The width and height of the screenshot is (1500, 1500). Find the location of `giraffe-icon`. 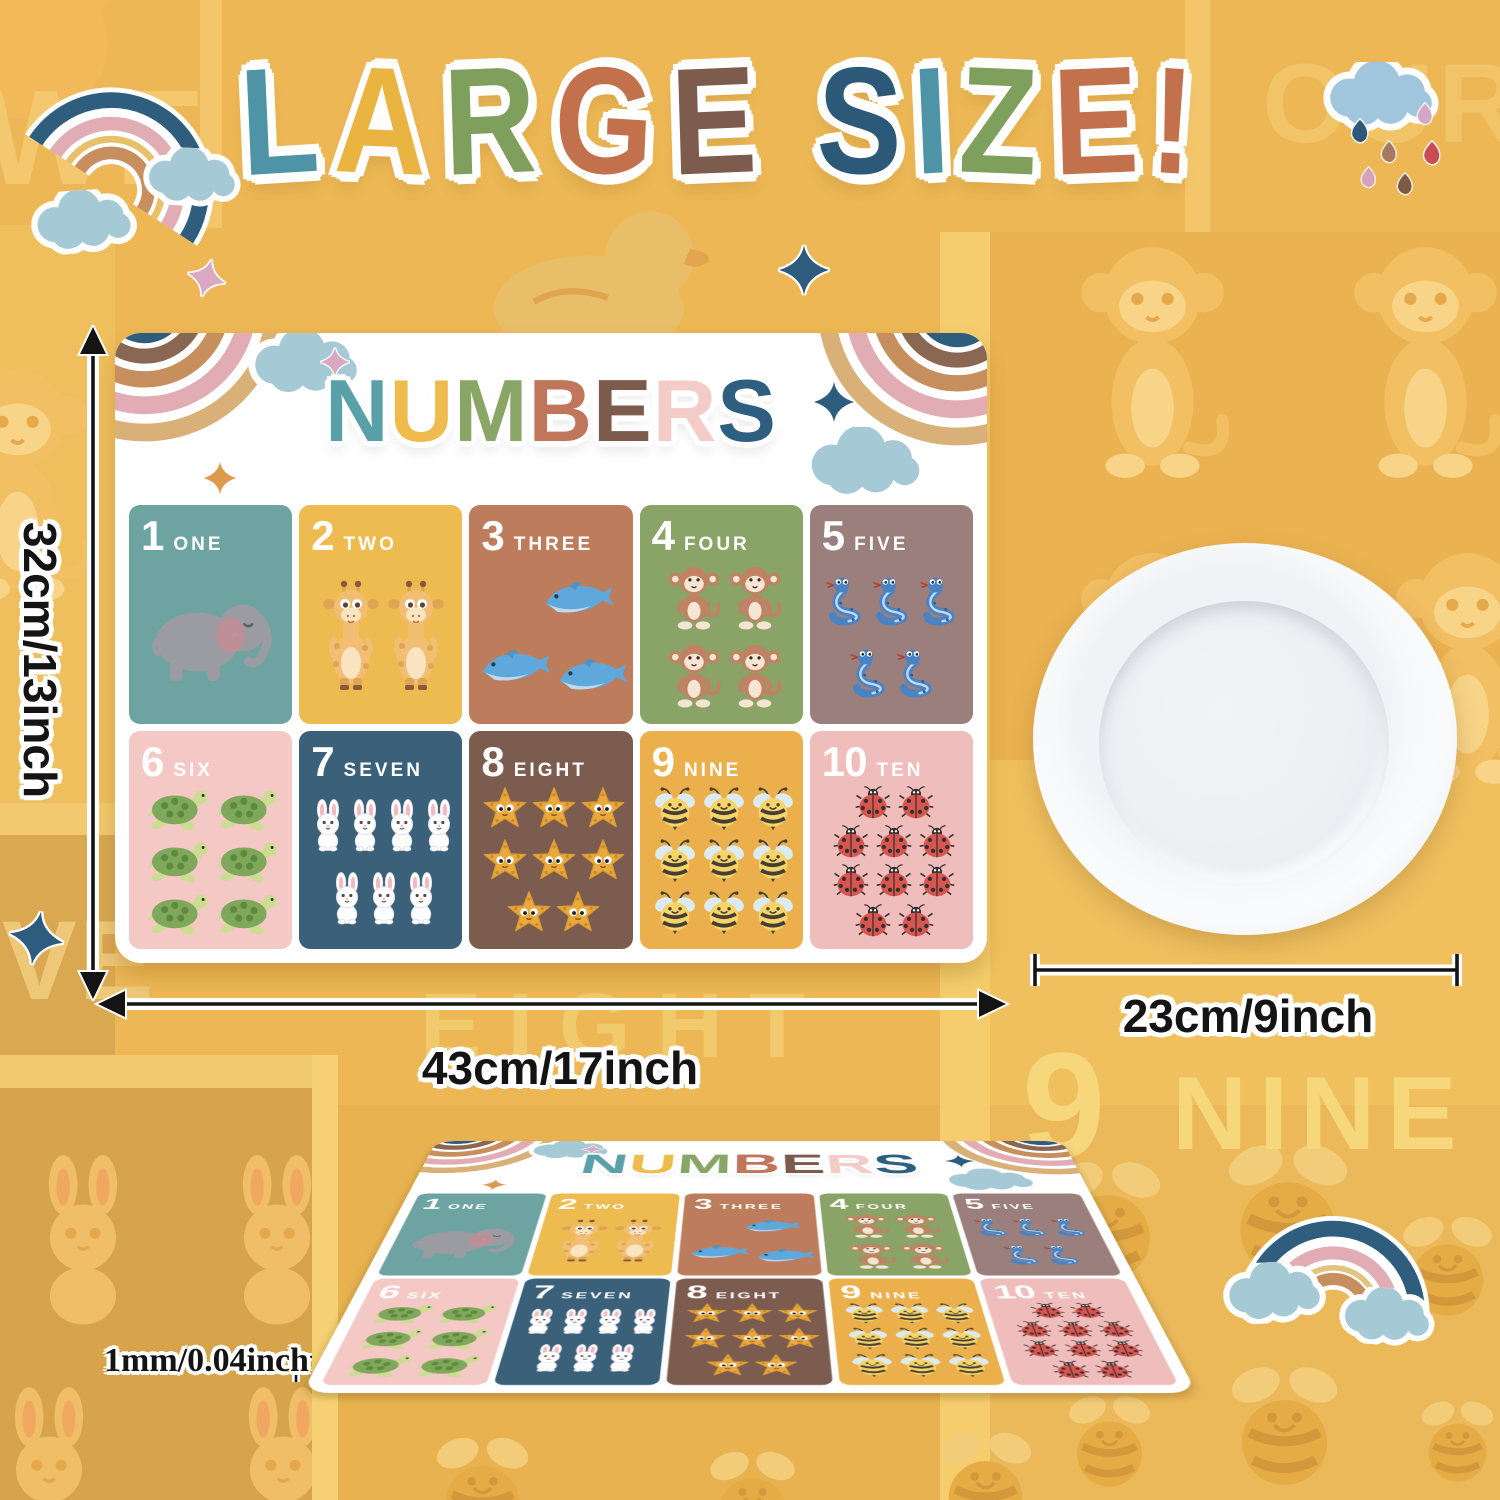

giraffe-icon is located at coordinates (580, 1241).